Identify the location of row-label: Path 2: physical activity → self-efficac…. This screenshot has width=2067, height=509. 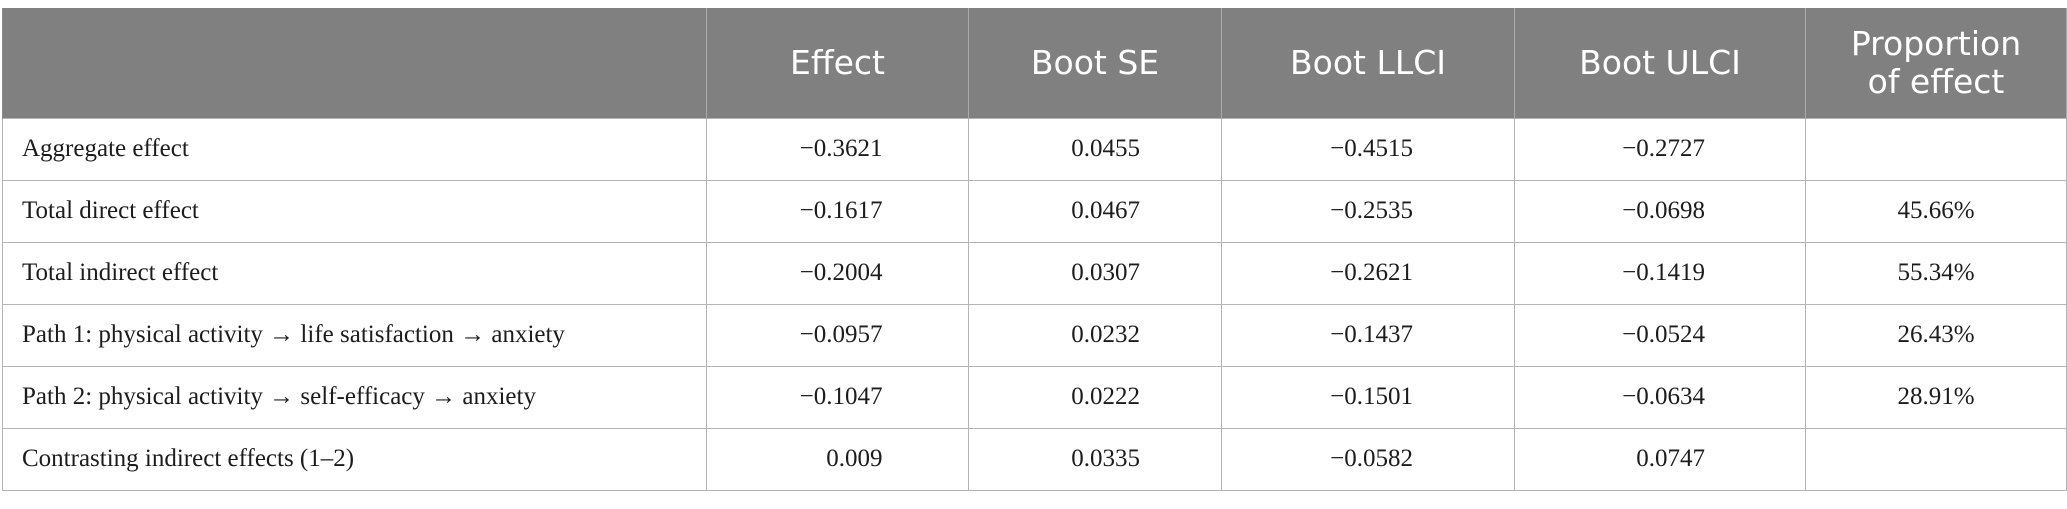
(354, 397).